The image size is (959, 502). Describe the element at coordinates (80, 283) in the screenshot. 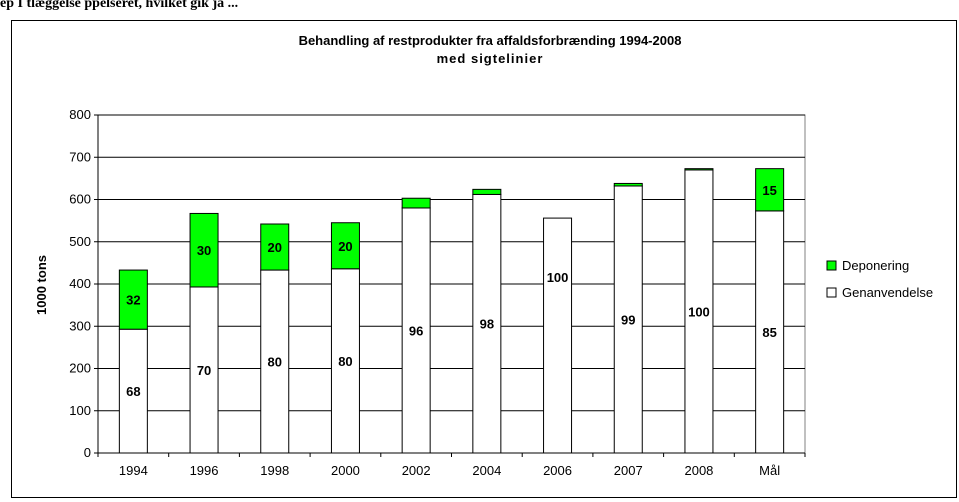

I see `y-tick-label: 400` at that location.